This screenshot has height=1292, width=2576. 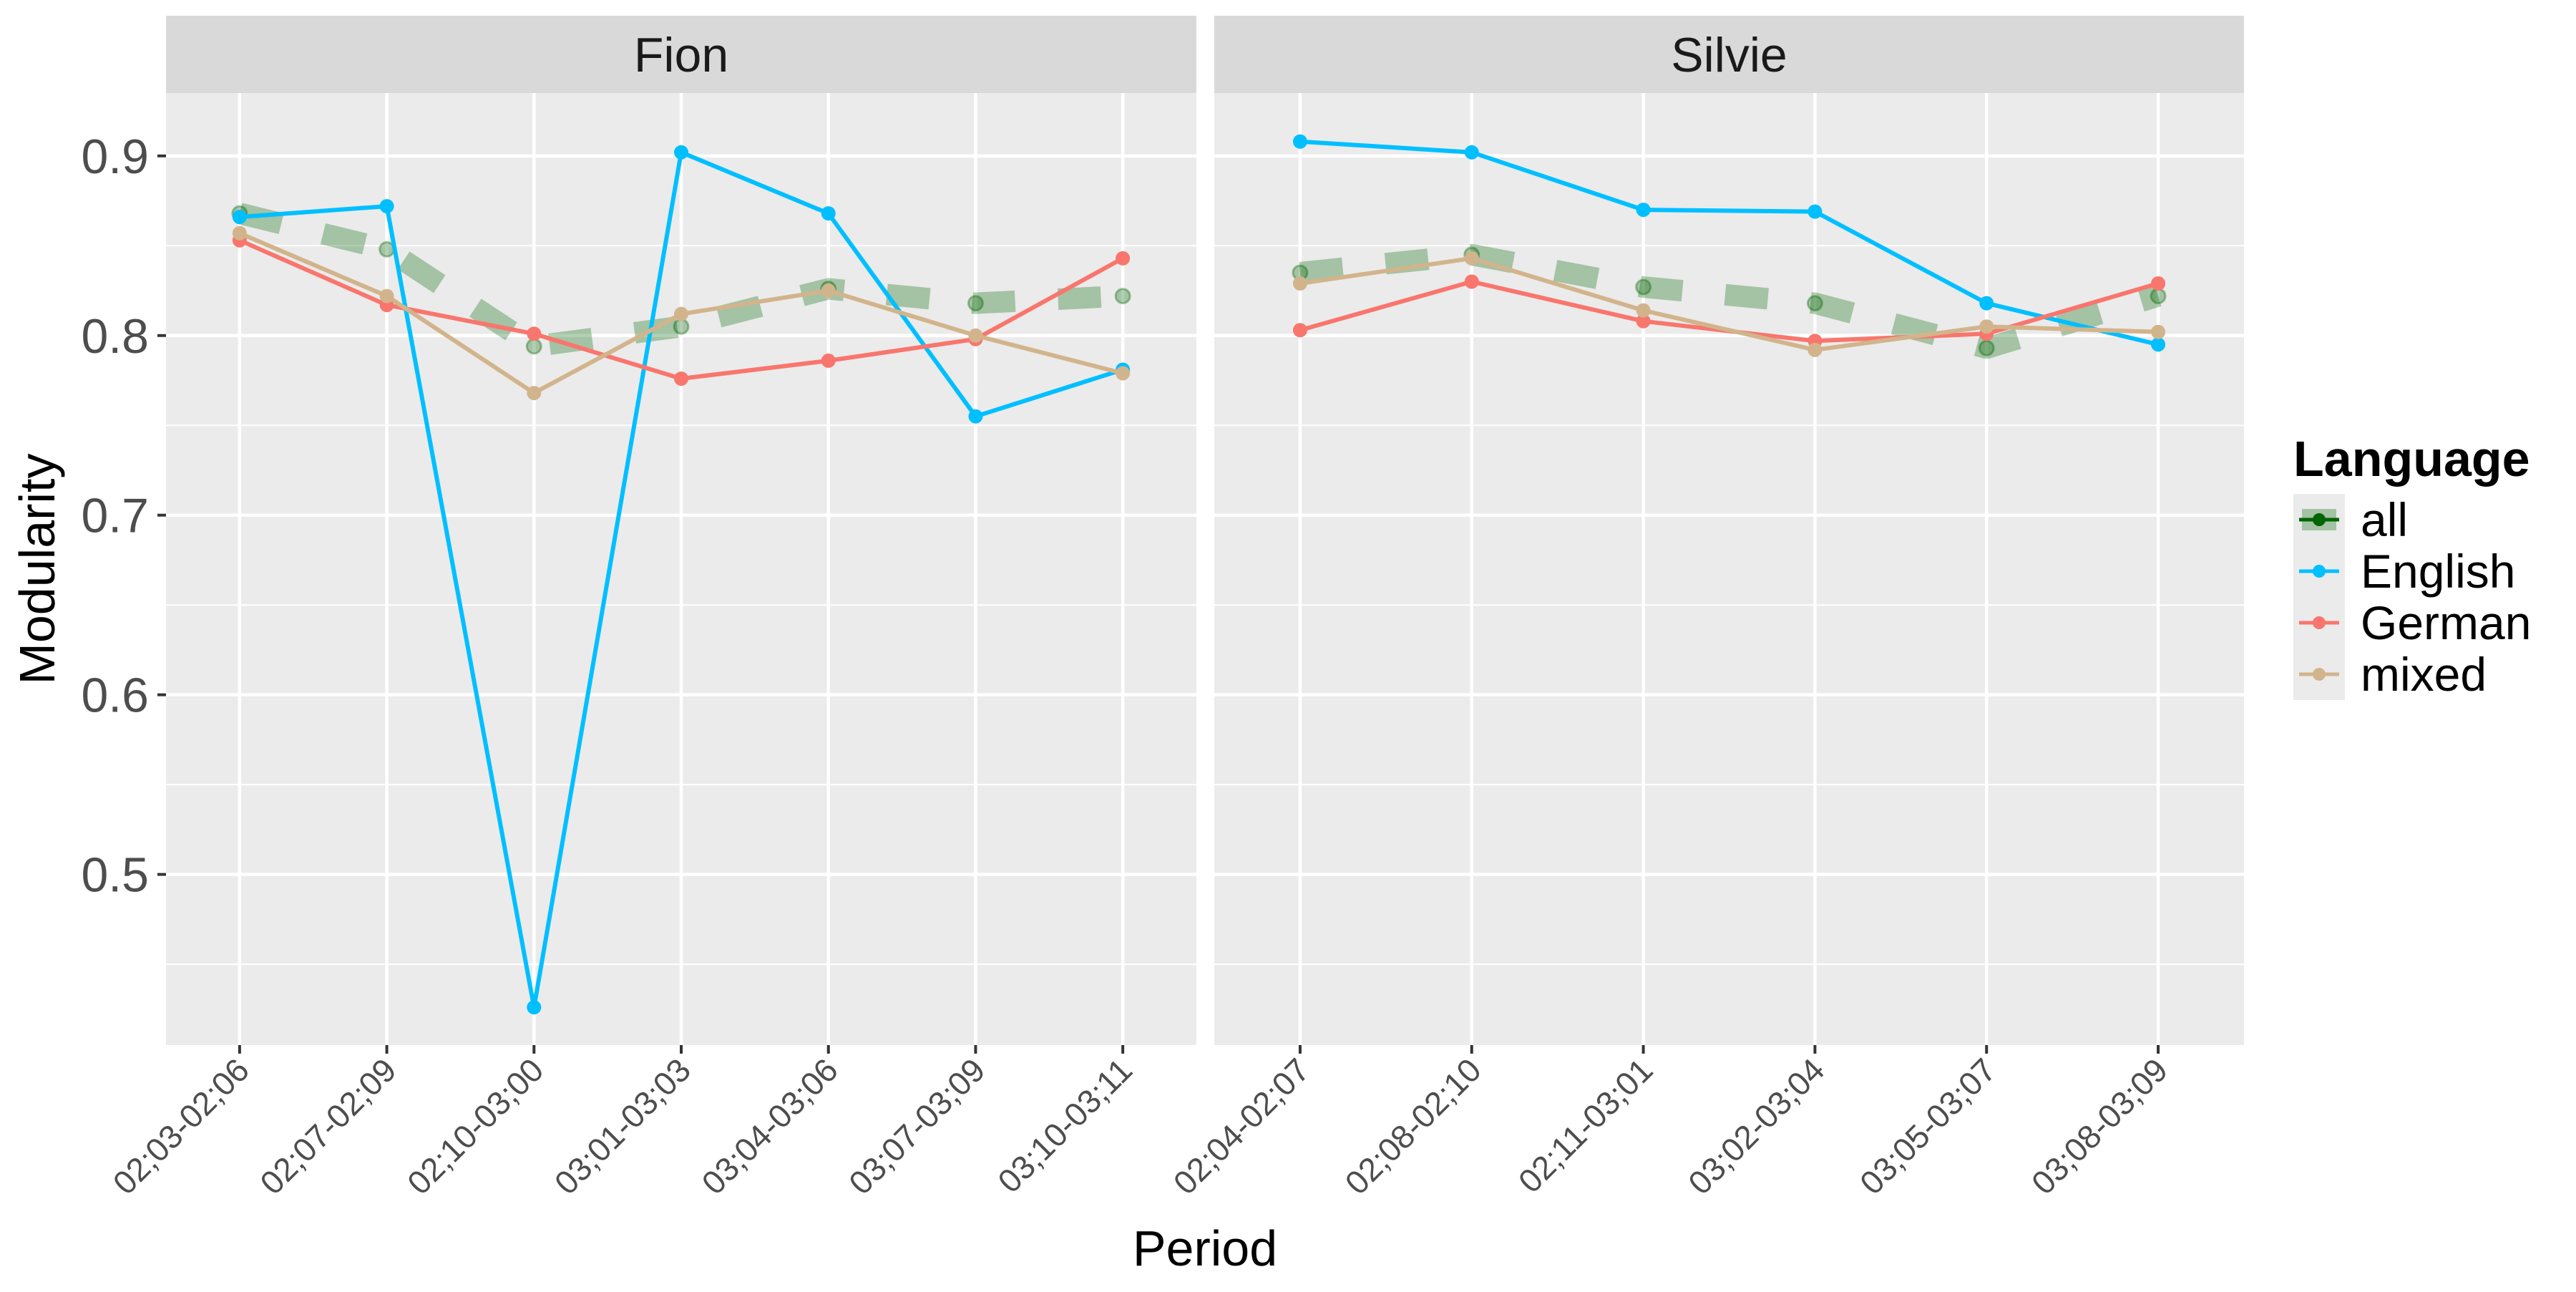 I want to click on x-tick-label: 02;08-02;10, so click(x=1412, y=1126).